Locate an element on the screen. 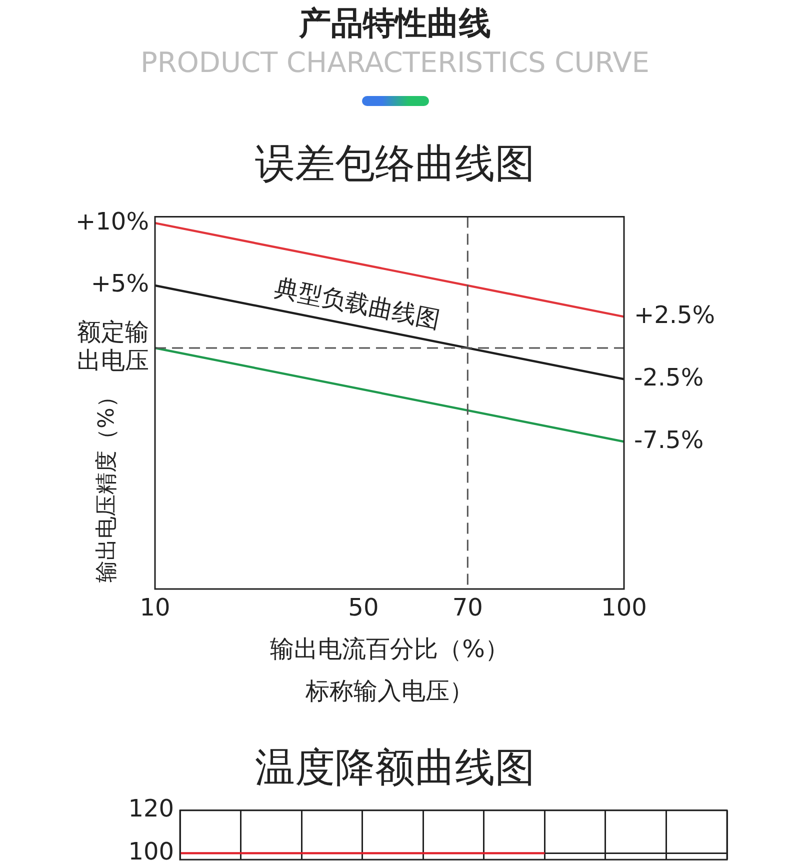  x-tick-label: 70 is located at coordinates (467, 608).